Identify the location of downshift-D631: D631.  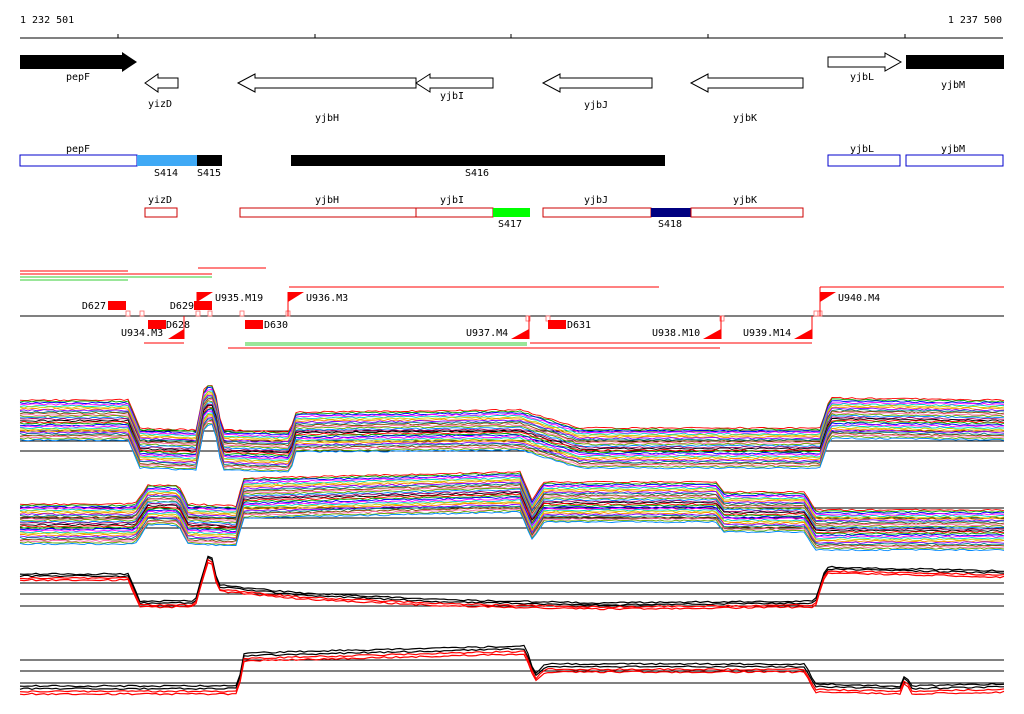
(569, 325).